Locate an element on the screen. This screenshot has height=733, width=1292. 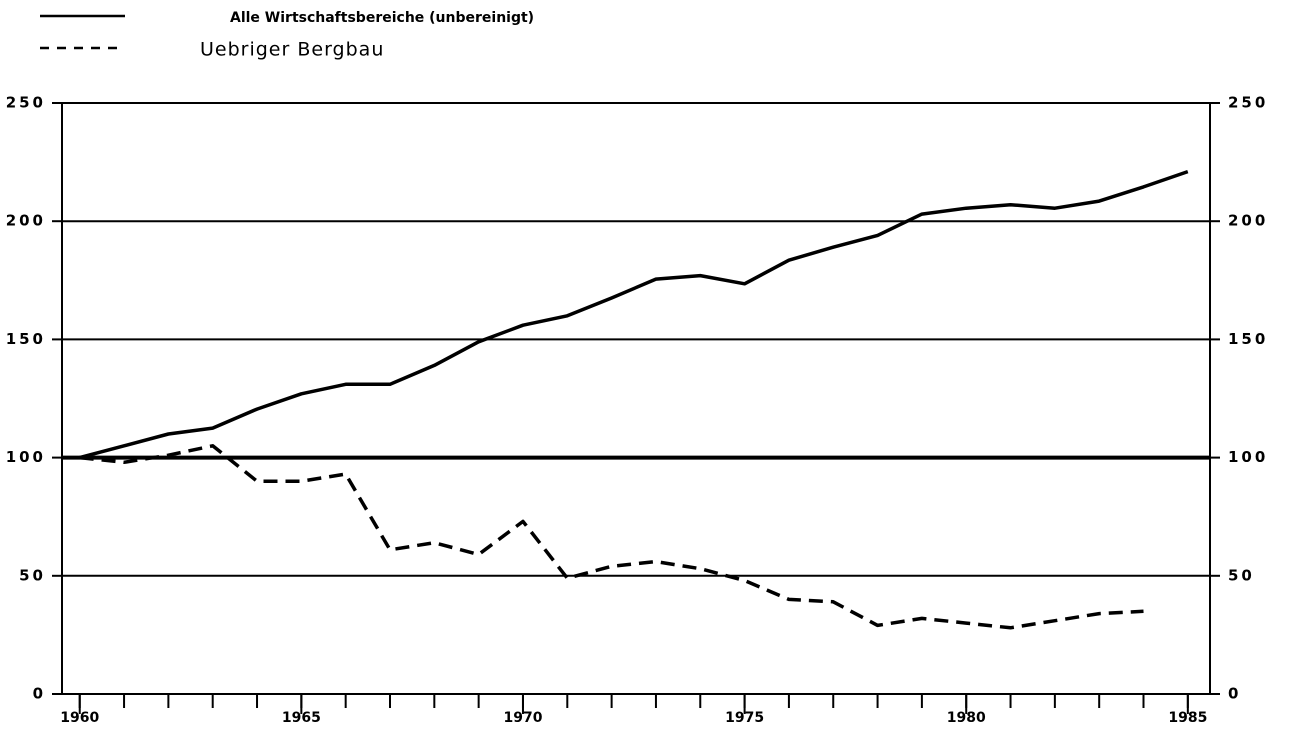
y2-tick-label: 100 is located at coordinates (1248, 457).